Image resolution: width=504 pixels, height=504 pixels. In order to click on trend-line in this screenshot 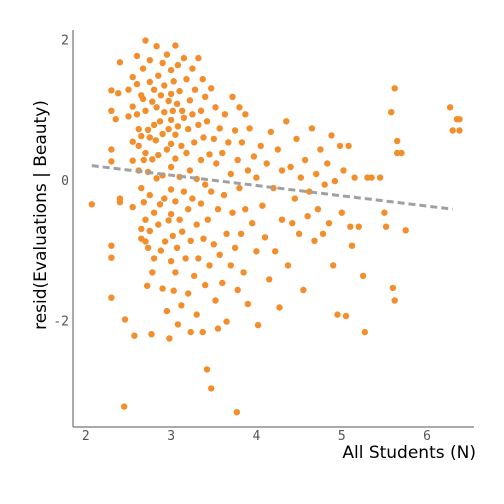, I will do `click(272, 187)`.